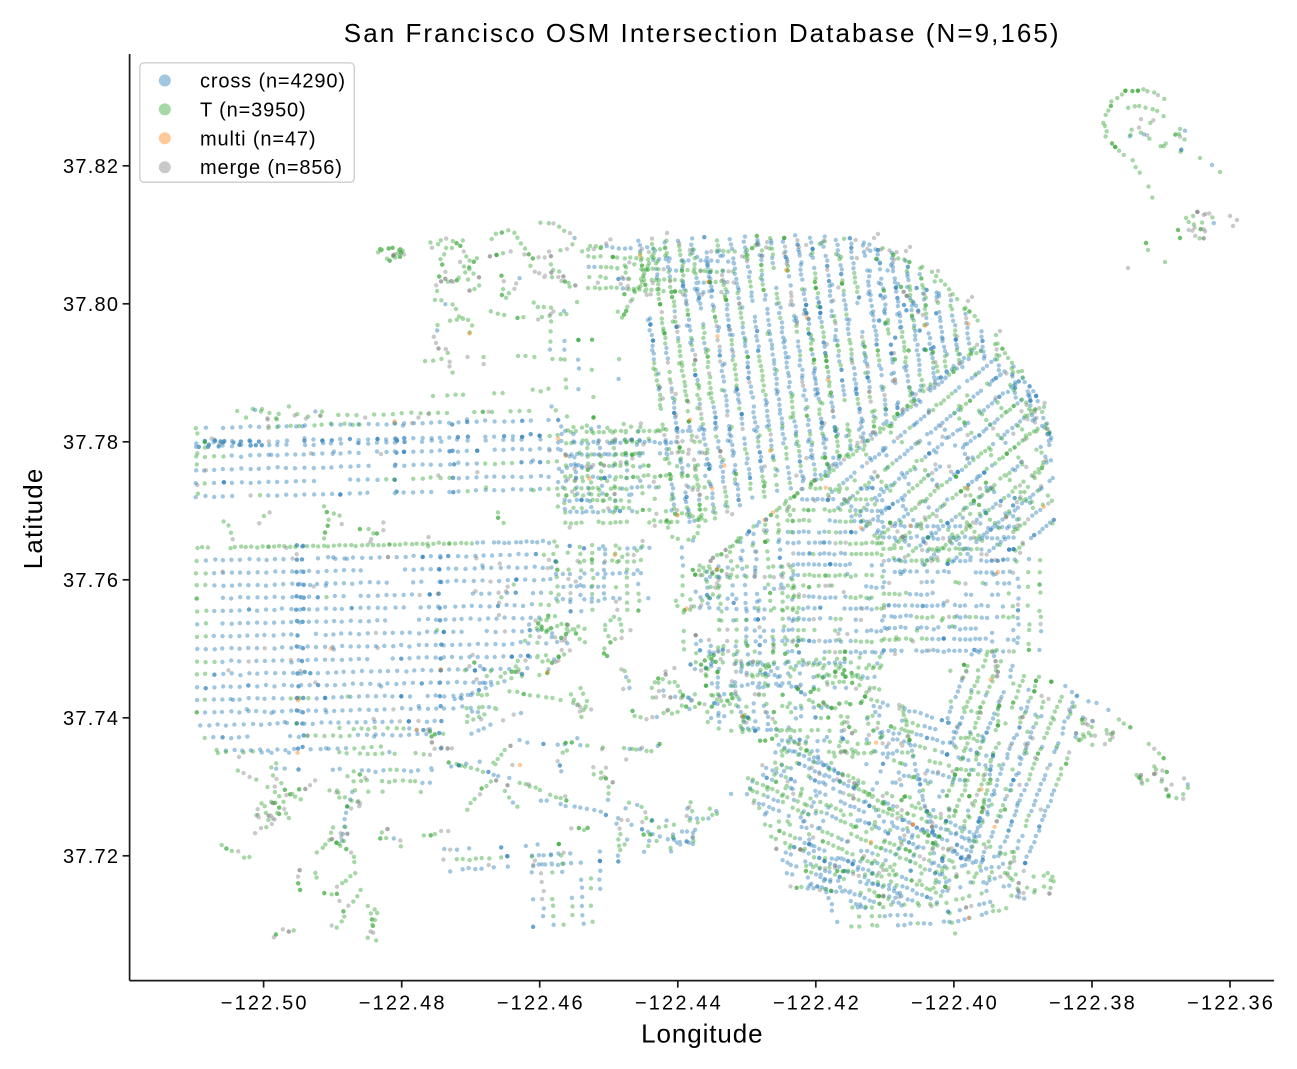 This screenshot has height=1069, width=1297. Describe the element at coordinates (253, 110) in the screenshot. I see `svg-text: T (n=3950)` at that location.